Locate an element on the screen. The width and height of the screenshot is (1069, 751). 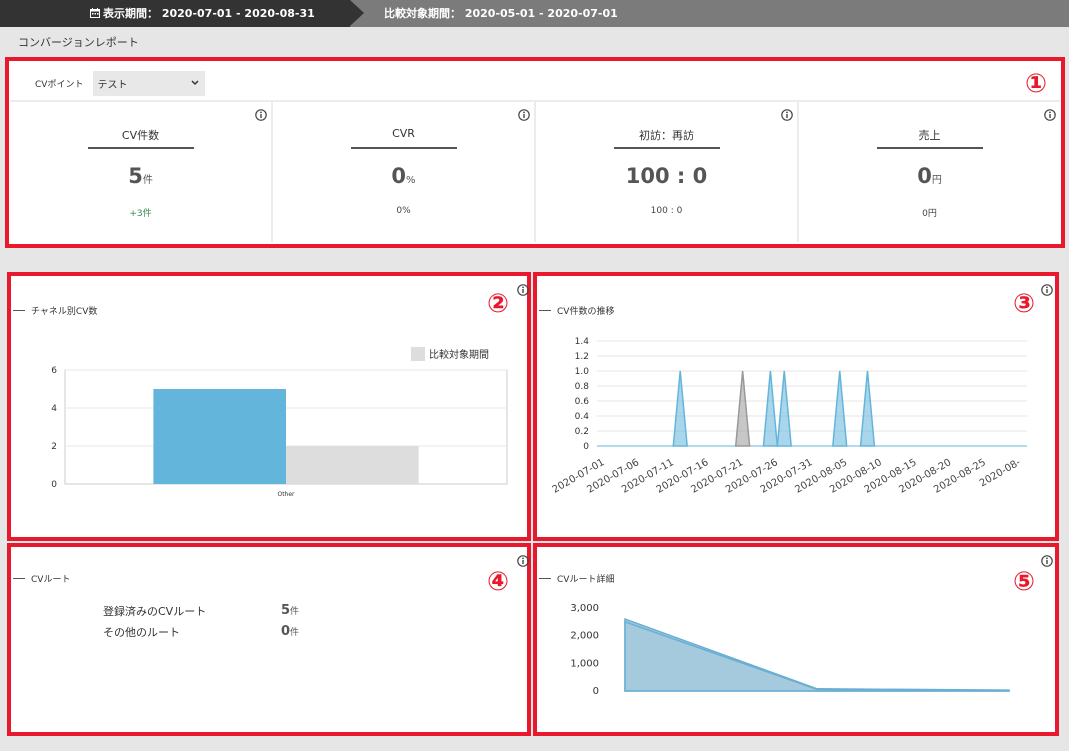
route-label: その他のルート is located at coordinates (141, 632).